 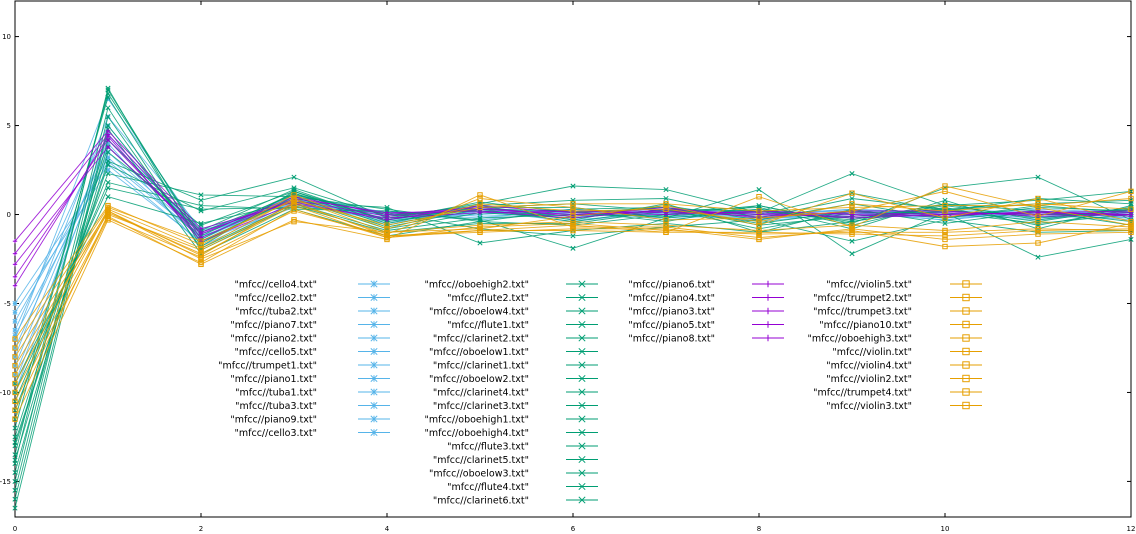 I want to click on data-point-piano4, so click(x=15, y=276).